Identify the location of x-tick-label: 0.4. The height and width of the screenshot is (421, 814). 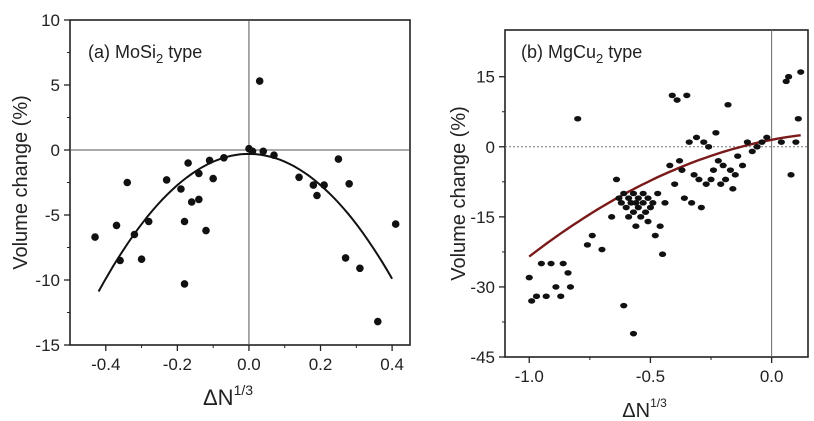
(392, 364).